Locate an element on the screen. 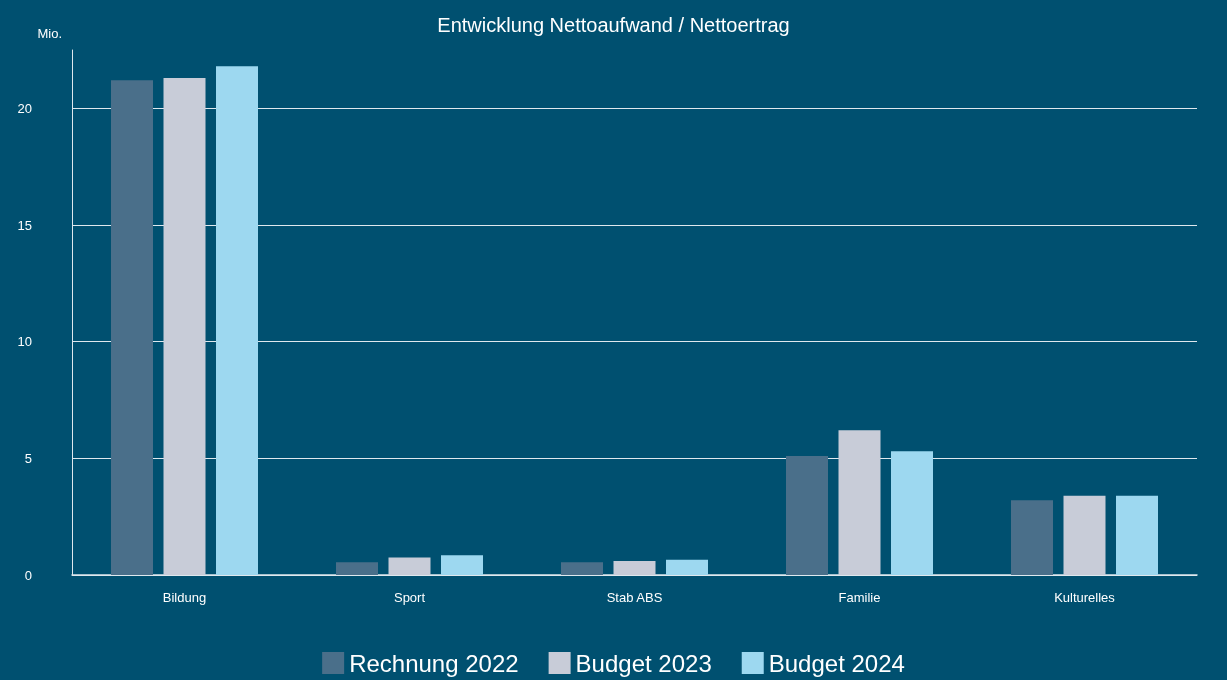  chart-title: Entwicklung Nettoaufwand / Nettoertrag is located at coordinates (613, 25).